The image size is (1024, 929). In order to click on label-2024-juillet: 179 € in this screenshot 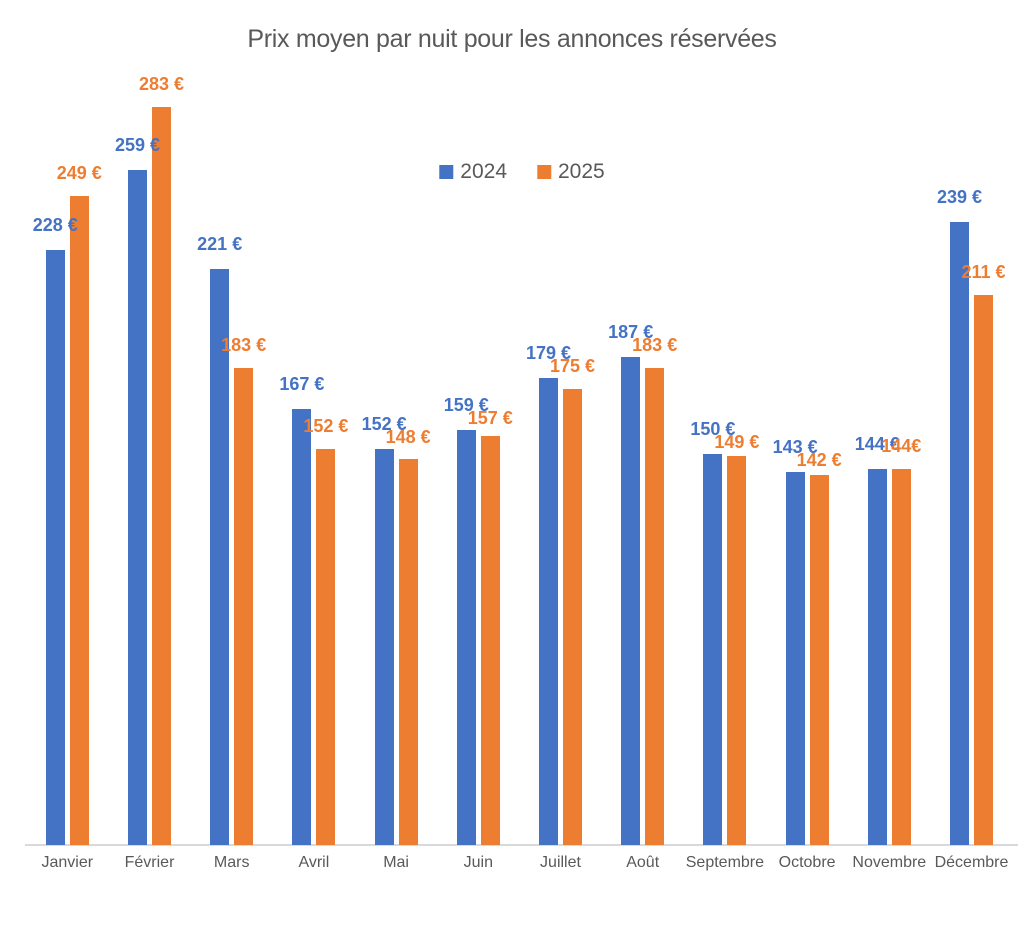, I will do `click(548, 353)`.